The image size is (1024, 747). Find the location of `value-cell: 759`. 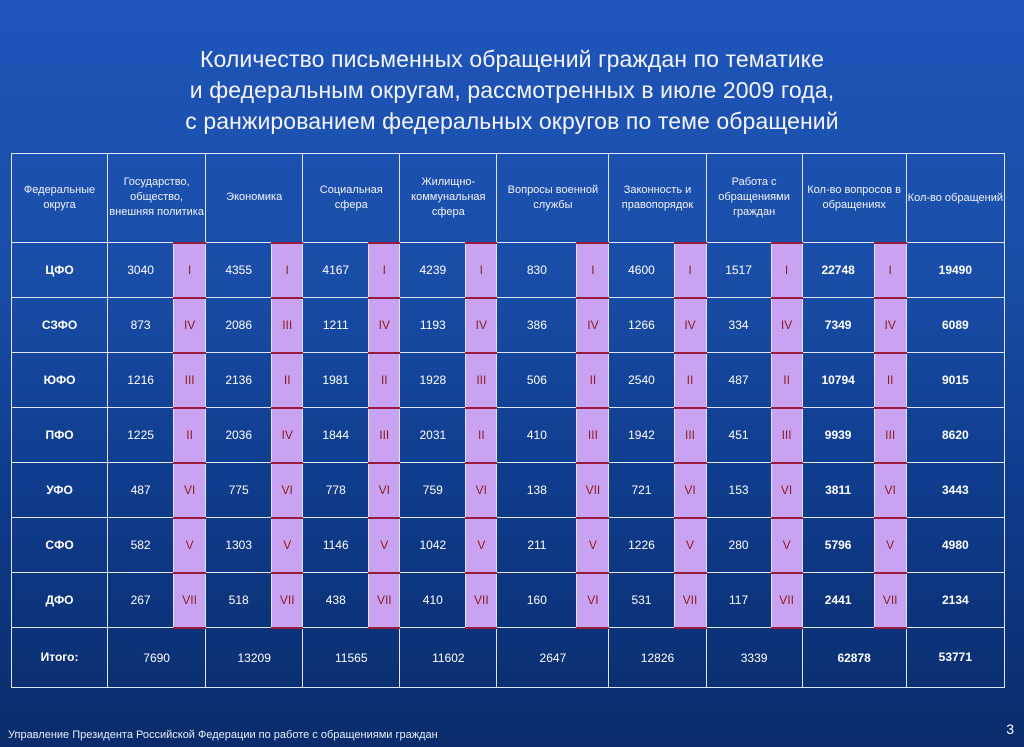

value-cell: 759 is located at coordinates (433, 490).